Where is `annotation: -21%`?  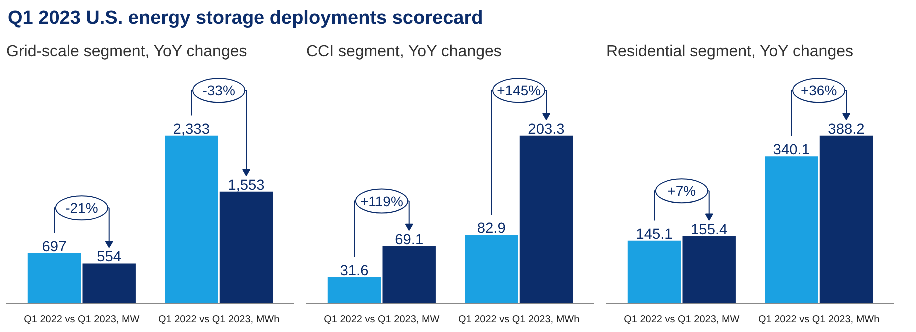
annotation: -21% is located at coordinates (82, 208).